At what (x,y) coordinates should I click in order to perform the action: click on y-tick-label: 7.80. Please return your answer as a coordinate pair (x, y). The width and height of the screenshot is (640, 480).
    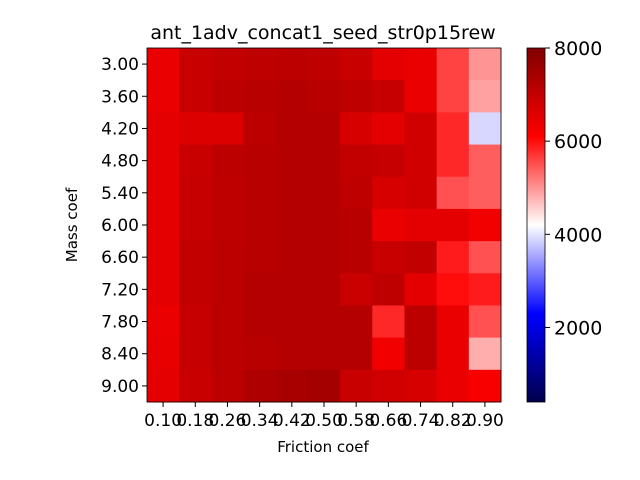
    Looking at the image, I should click on (120, 323).